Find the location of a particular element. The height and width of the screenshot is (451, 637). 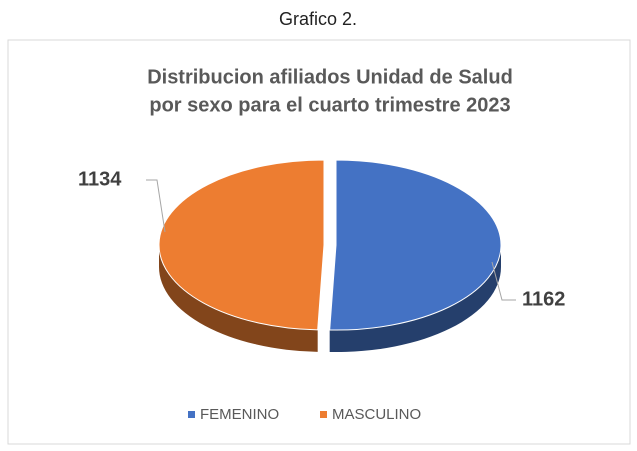

legend-label: MASCULINO is located at coordinates (376, 414).